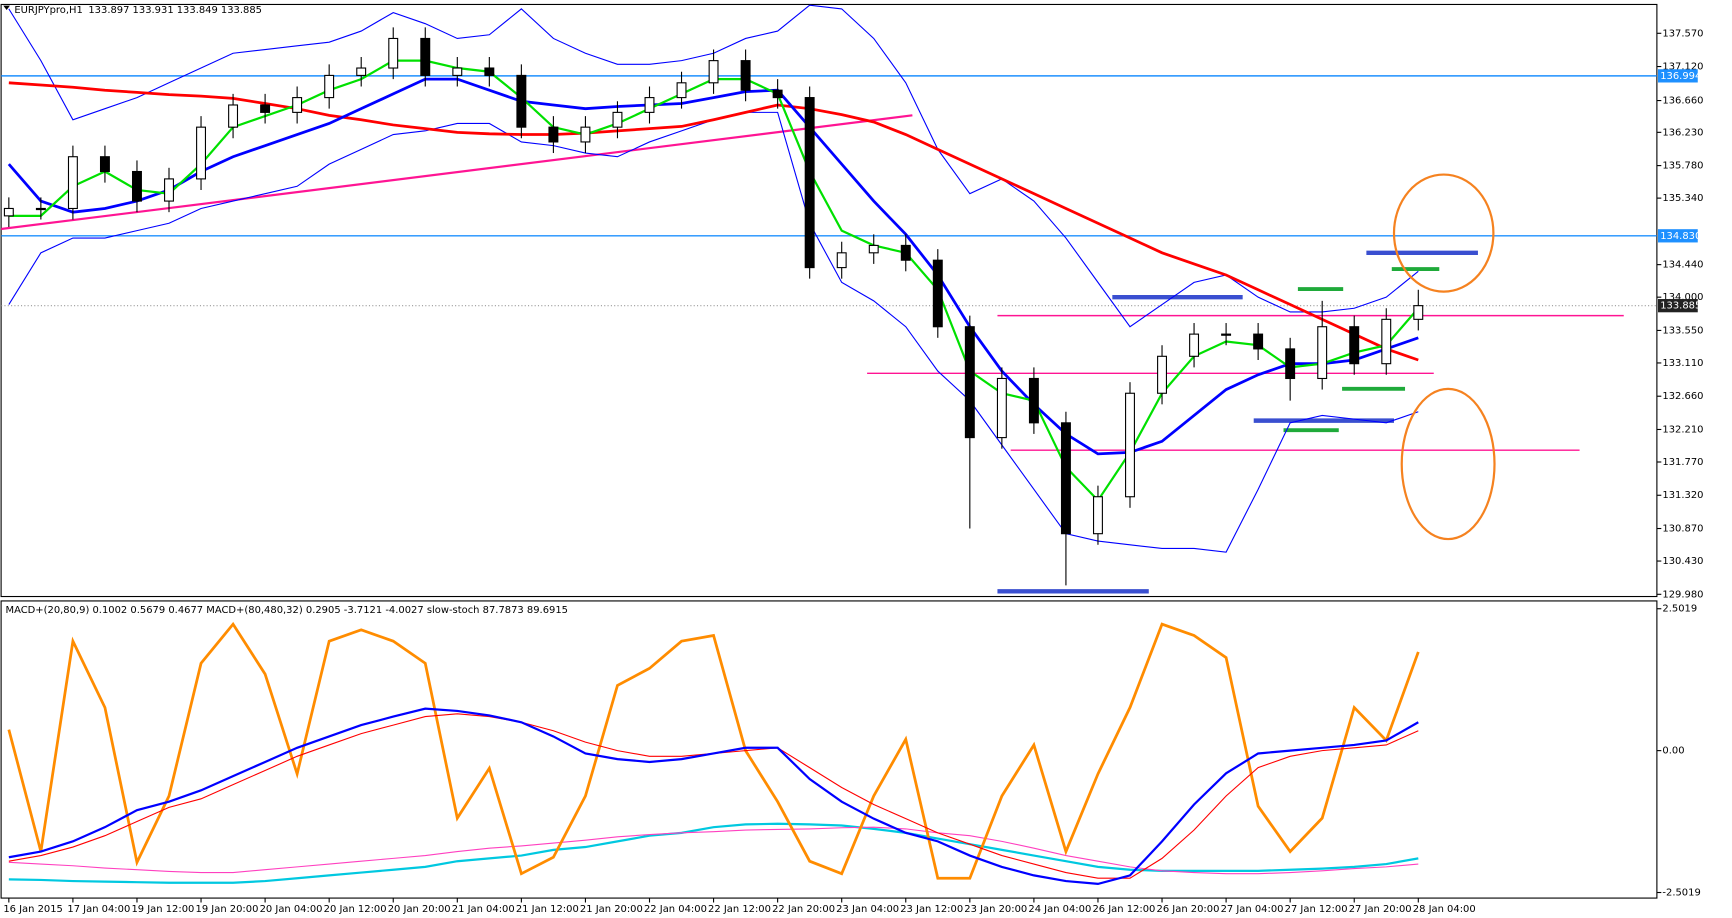 Image resolution: width=1732 pixels, height=918 pixels. Describe the element at coordinates (1682, 132) in the screenshot. I see `y-tick-label: 136.230` at that location.